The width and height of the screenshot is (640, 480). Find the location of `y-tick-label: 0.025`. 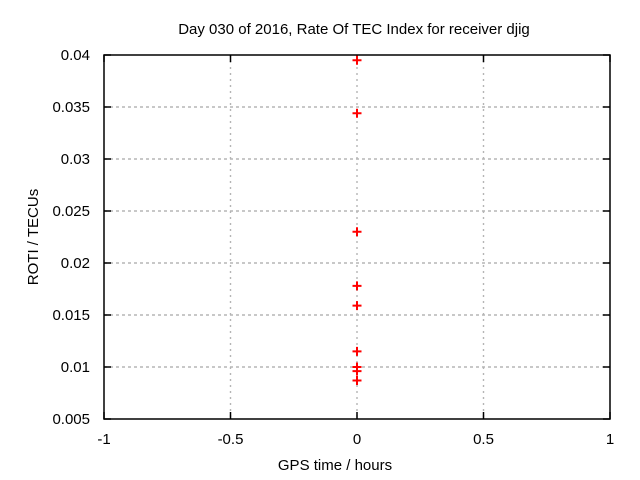

y-tick-label: 0.025 is located at coordinates (71, 211).